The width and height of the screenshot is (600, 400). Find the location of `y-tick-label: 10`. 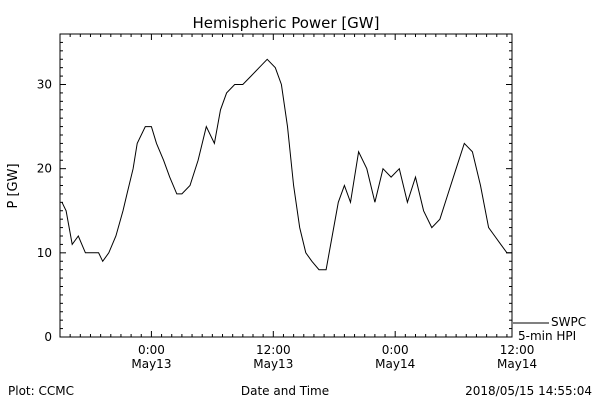

y-tick-label: 10 is located at coordinates (44, 253).